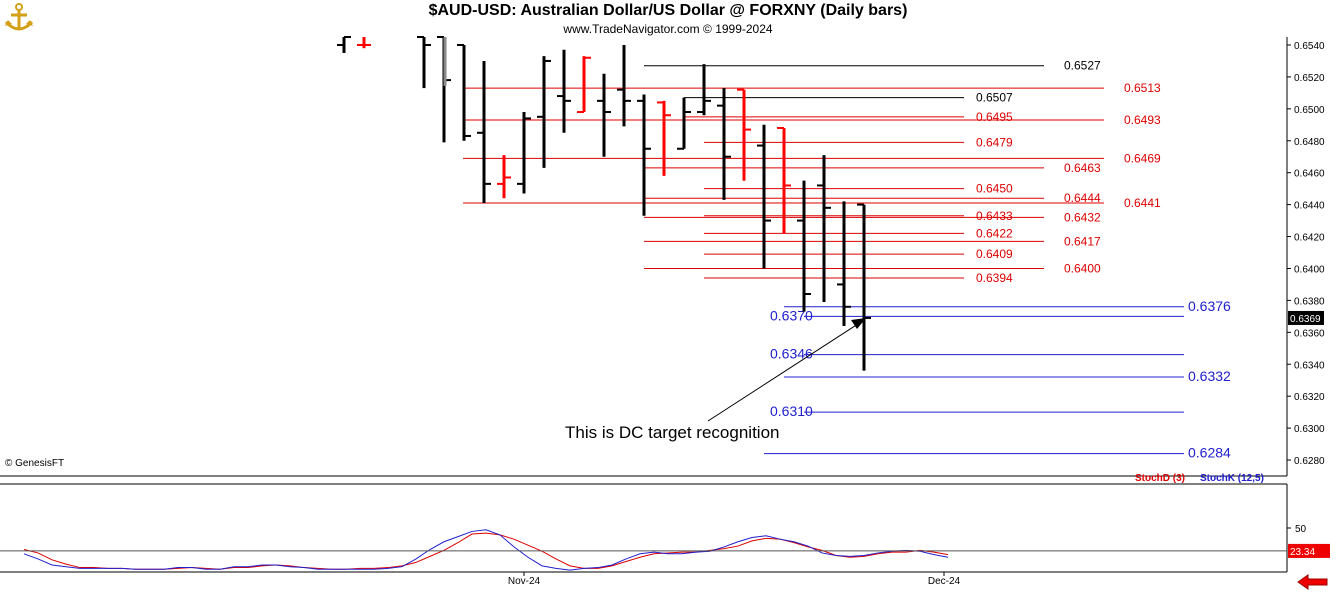 The image size is (1336, 595). Describe the element at coordinates (668, 29) in the screenshot. I see `chart-subtitle: www.TradeNavigator.com © 1999-2024` at that location.